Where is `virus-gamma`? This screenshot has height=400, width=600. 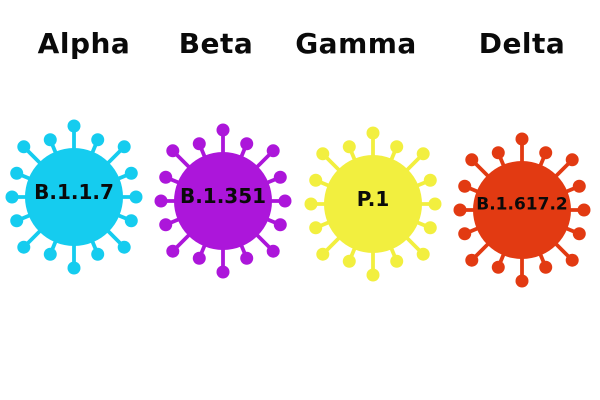 virus-gamma is located at coordinates (373, 204).